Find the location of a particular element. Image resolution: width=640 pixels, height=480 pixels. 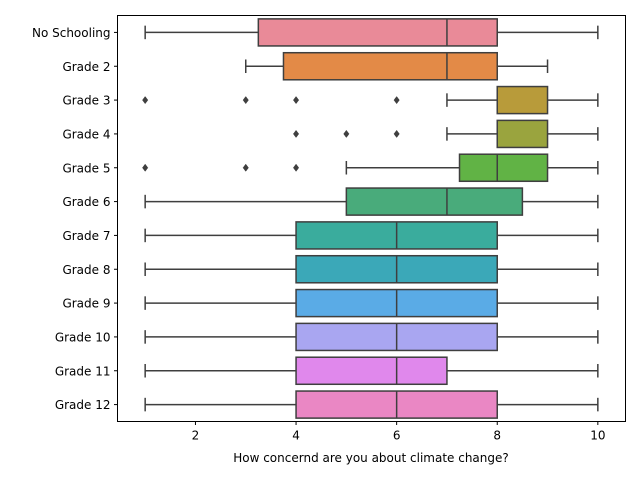

y-tick-label: Grade 3 is located at coordinates (86, 101).